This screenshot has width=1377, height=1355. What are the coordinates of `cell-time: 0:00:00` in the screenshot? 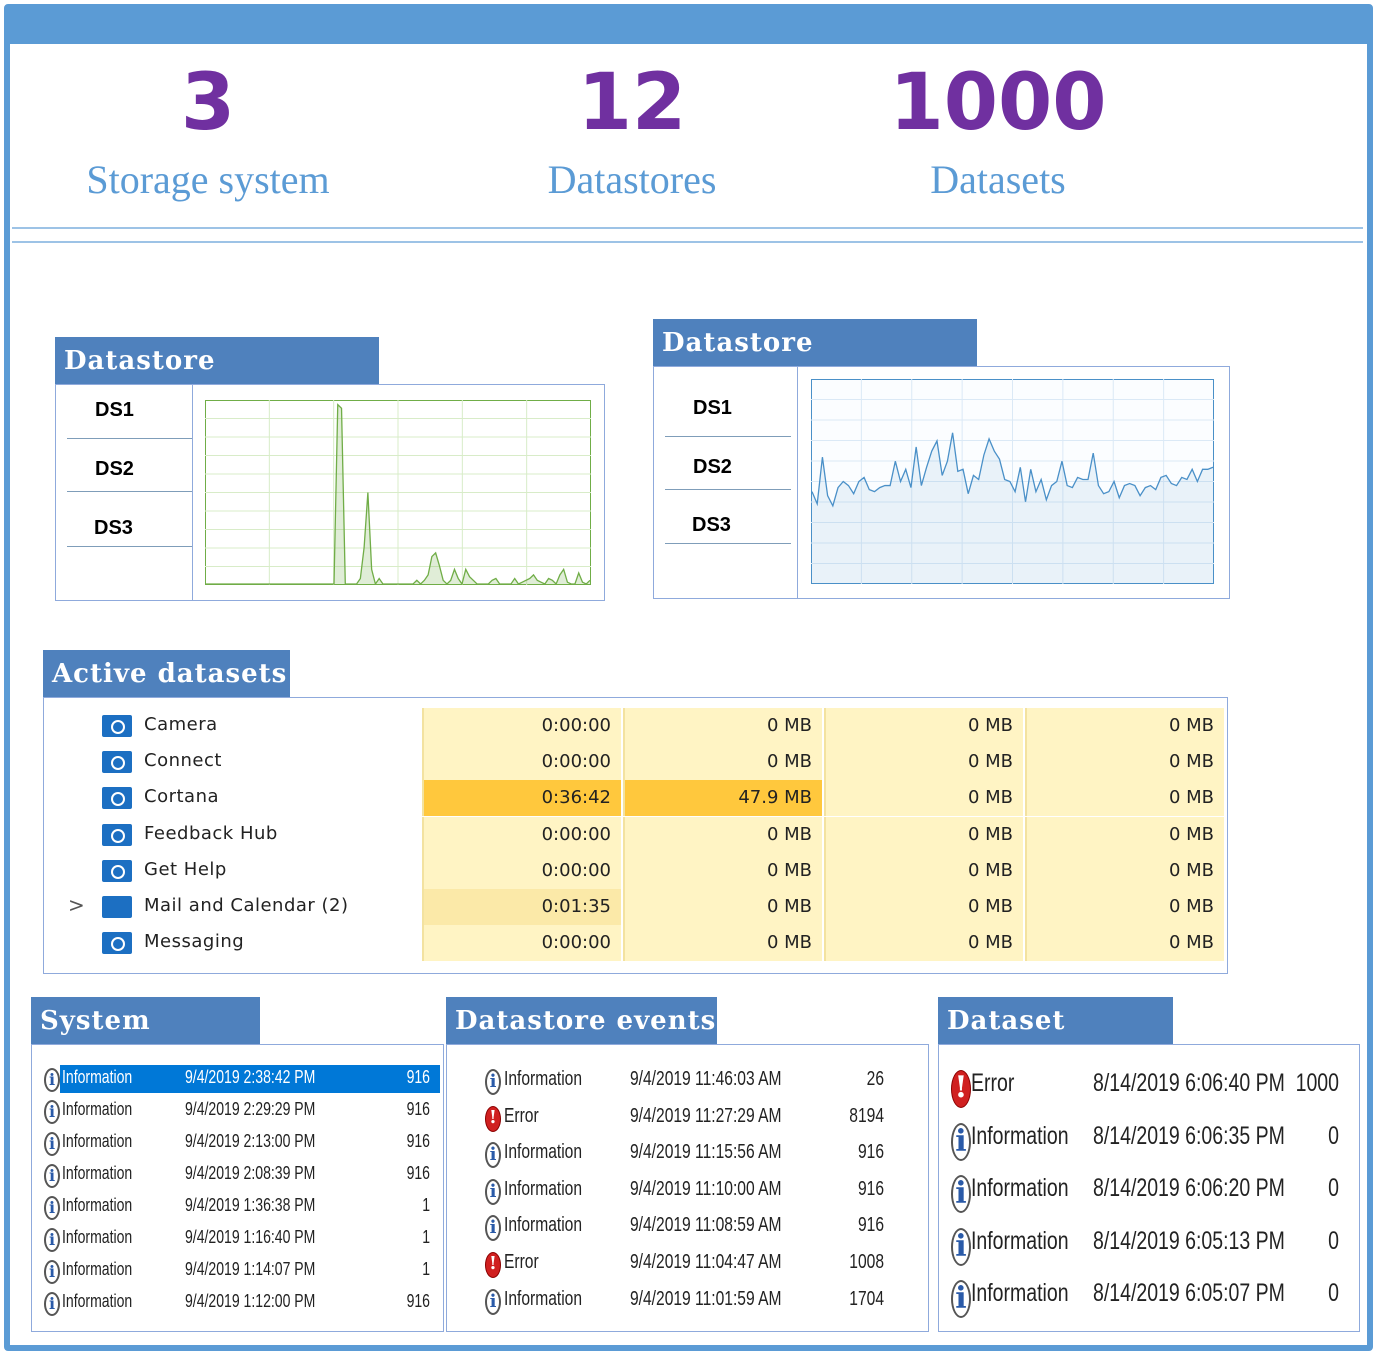 It's located at (521, 943).